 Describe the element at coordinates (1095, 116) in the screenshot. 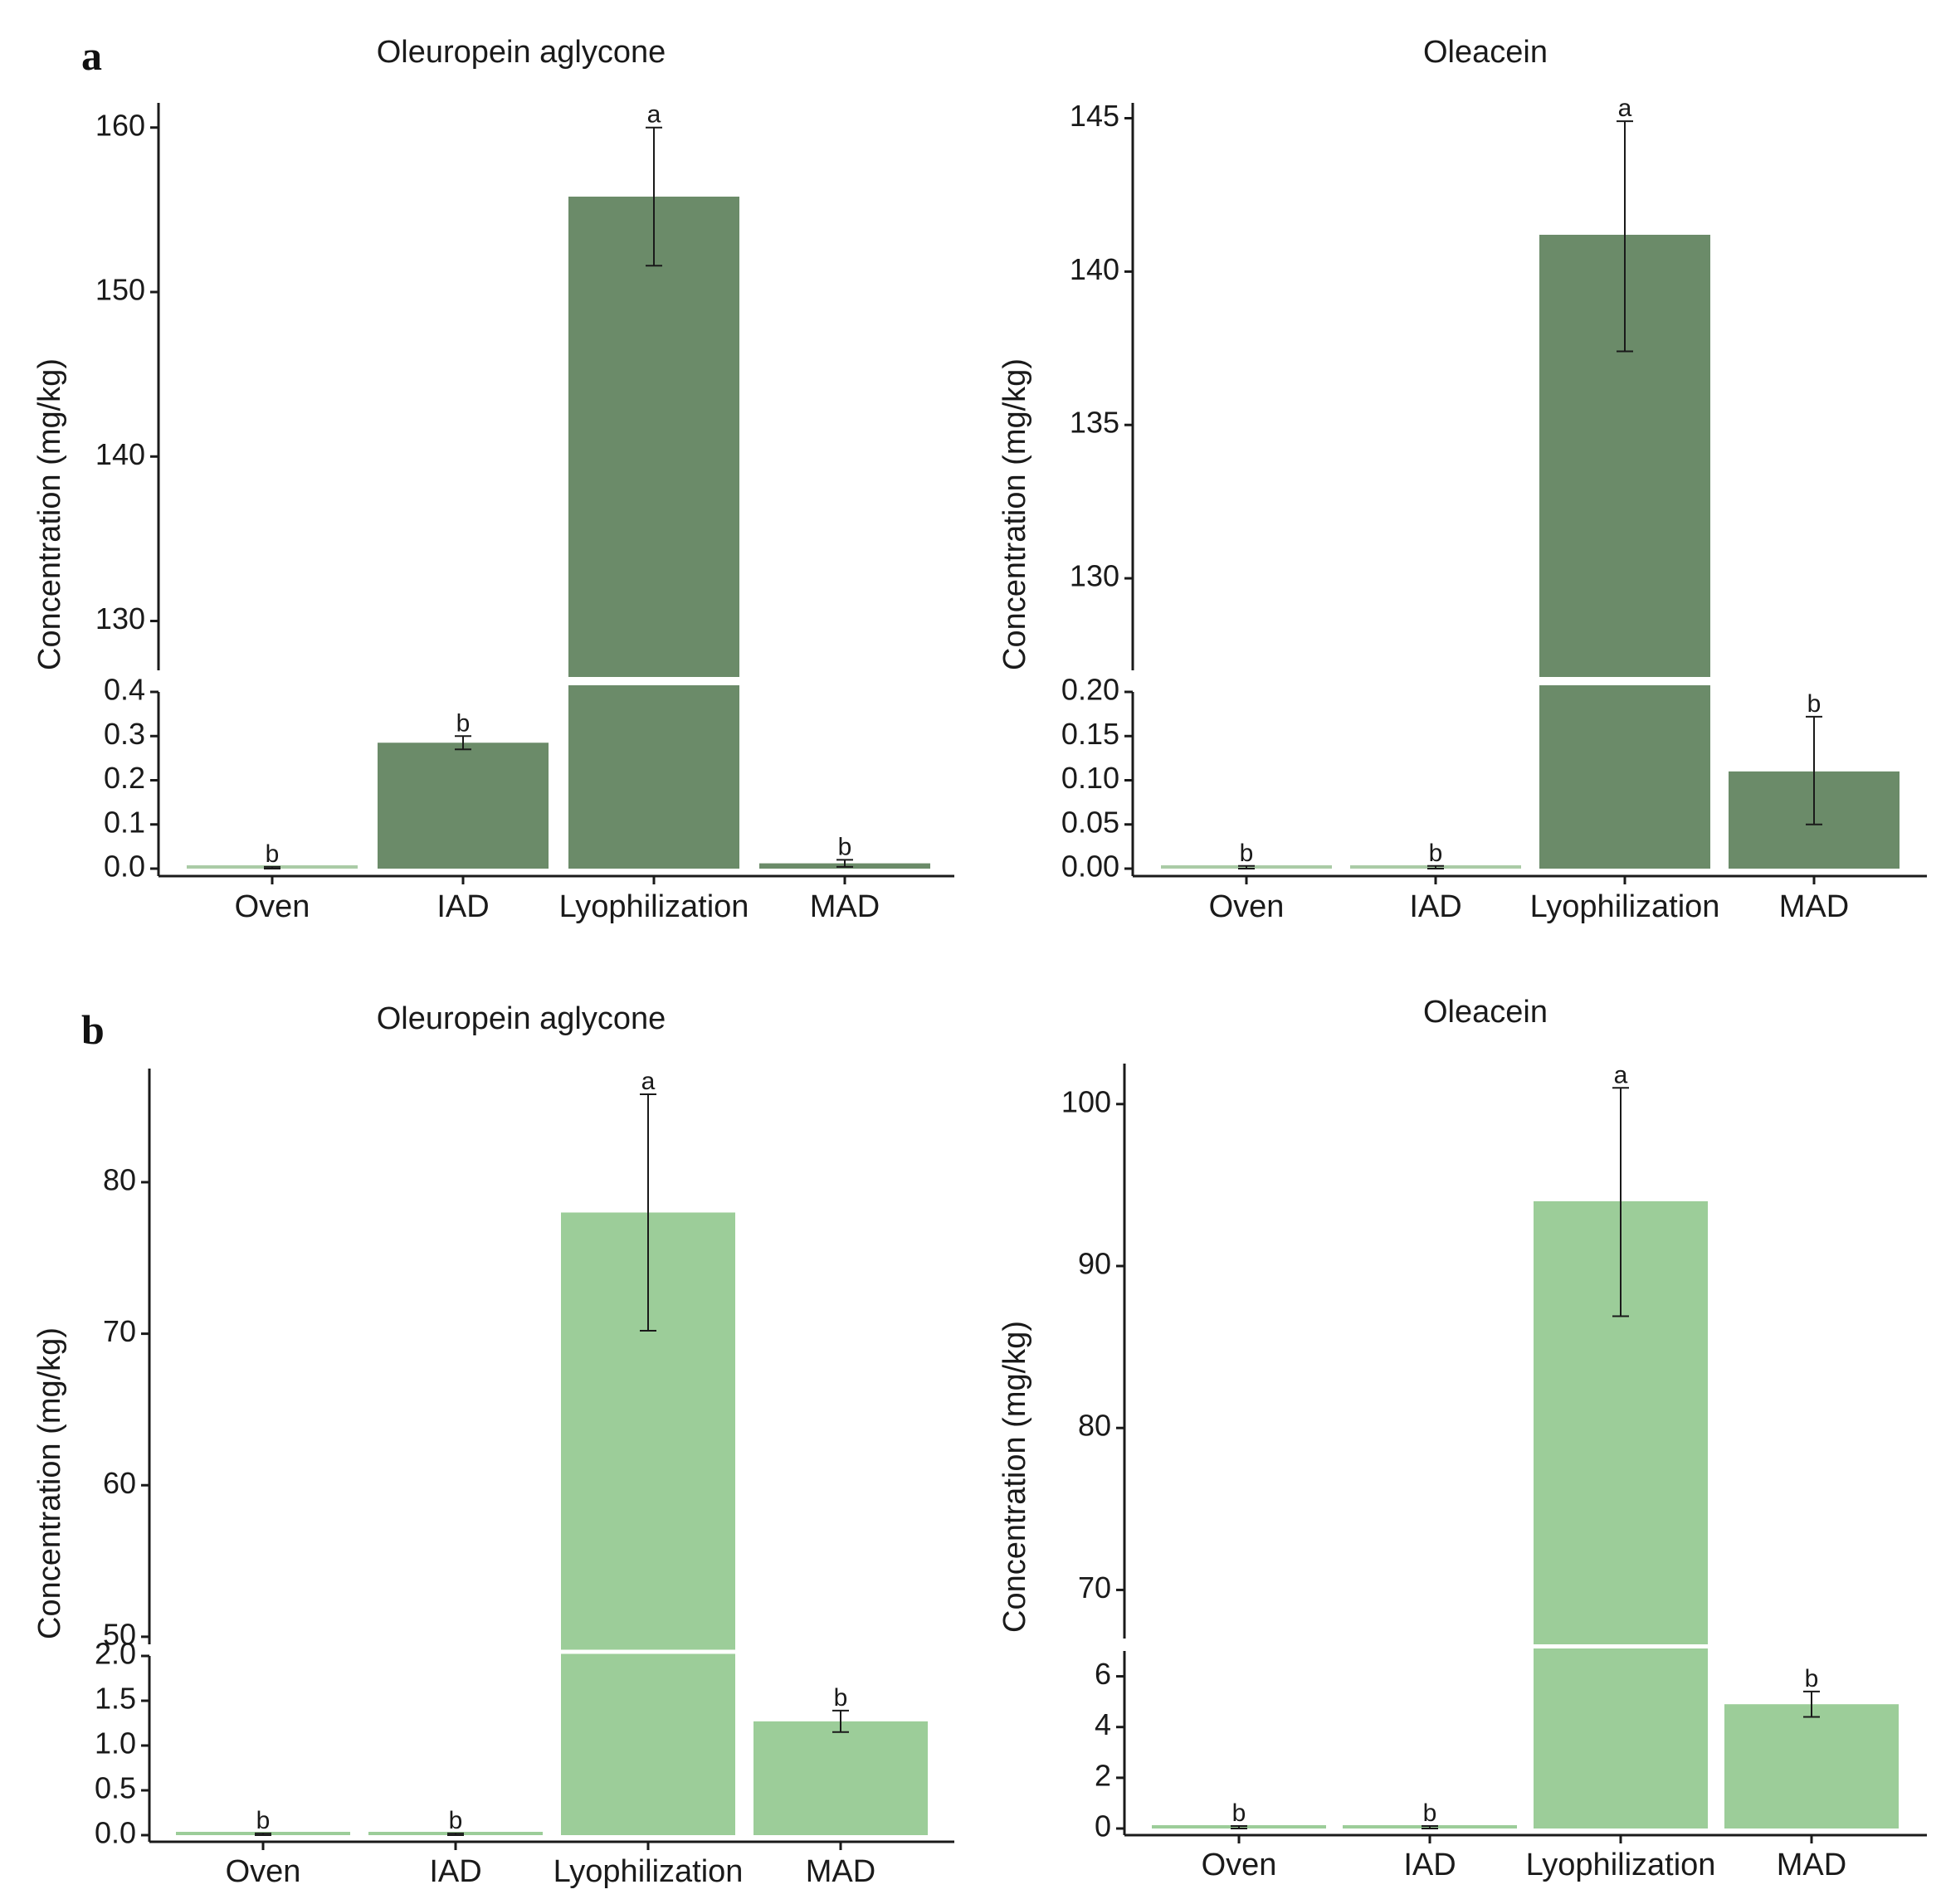

I see `y-tick-label-upper: 145` at that location.